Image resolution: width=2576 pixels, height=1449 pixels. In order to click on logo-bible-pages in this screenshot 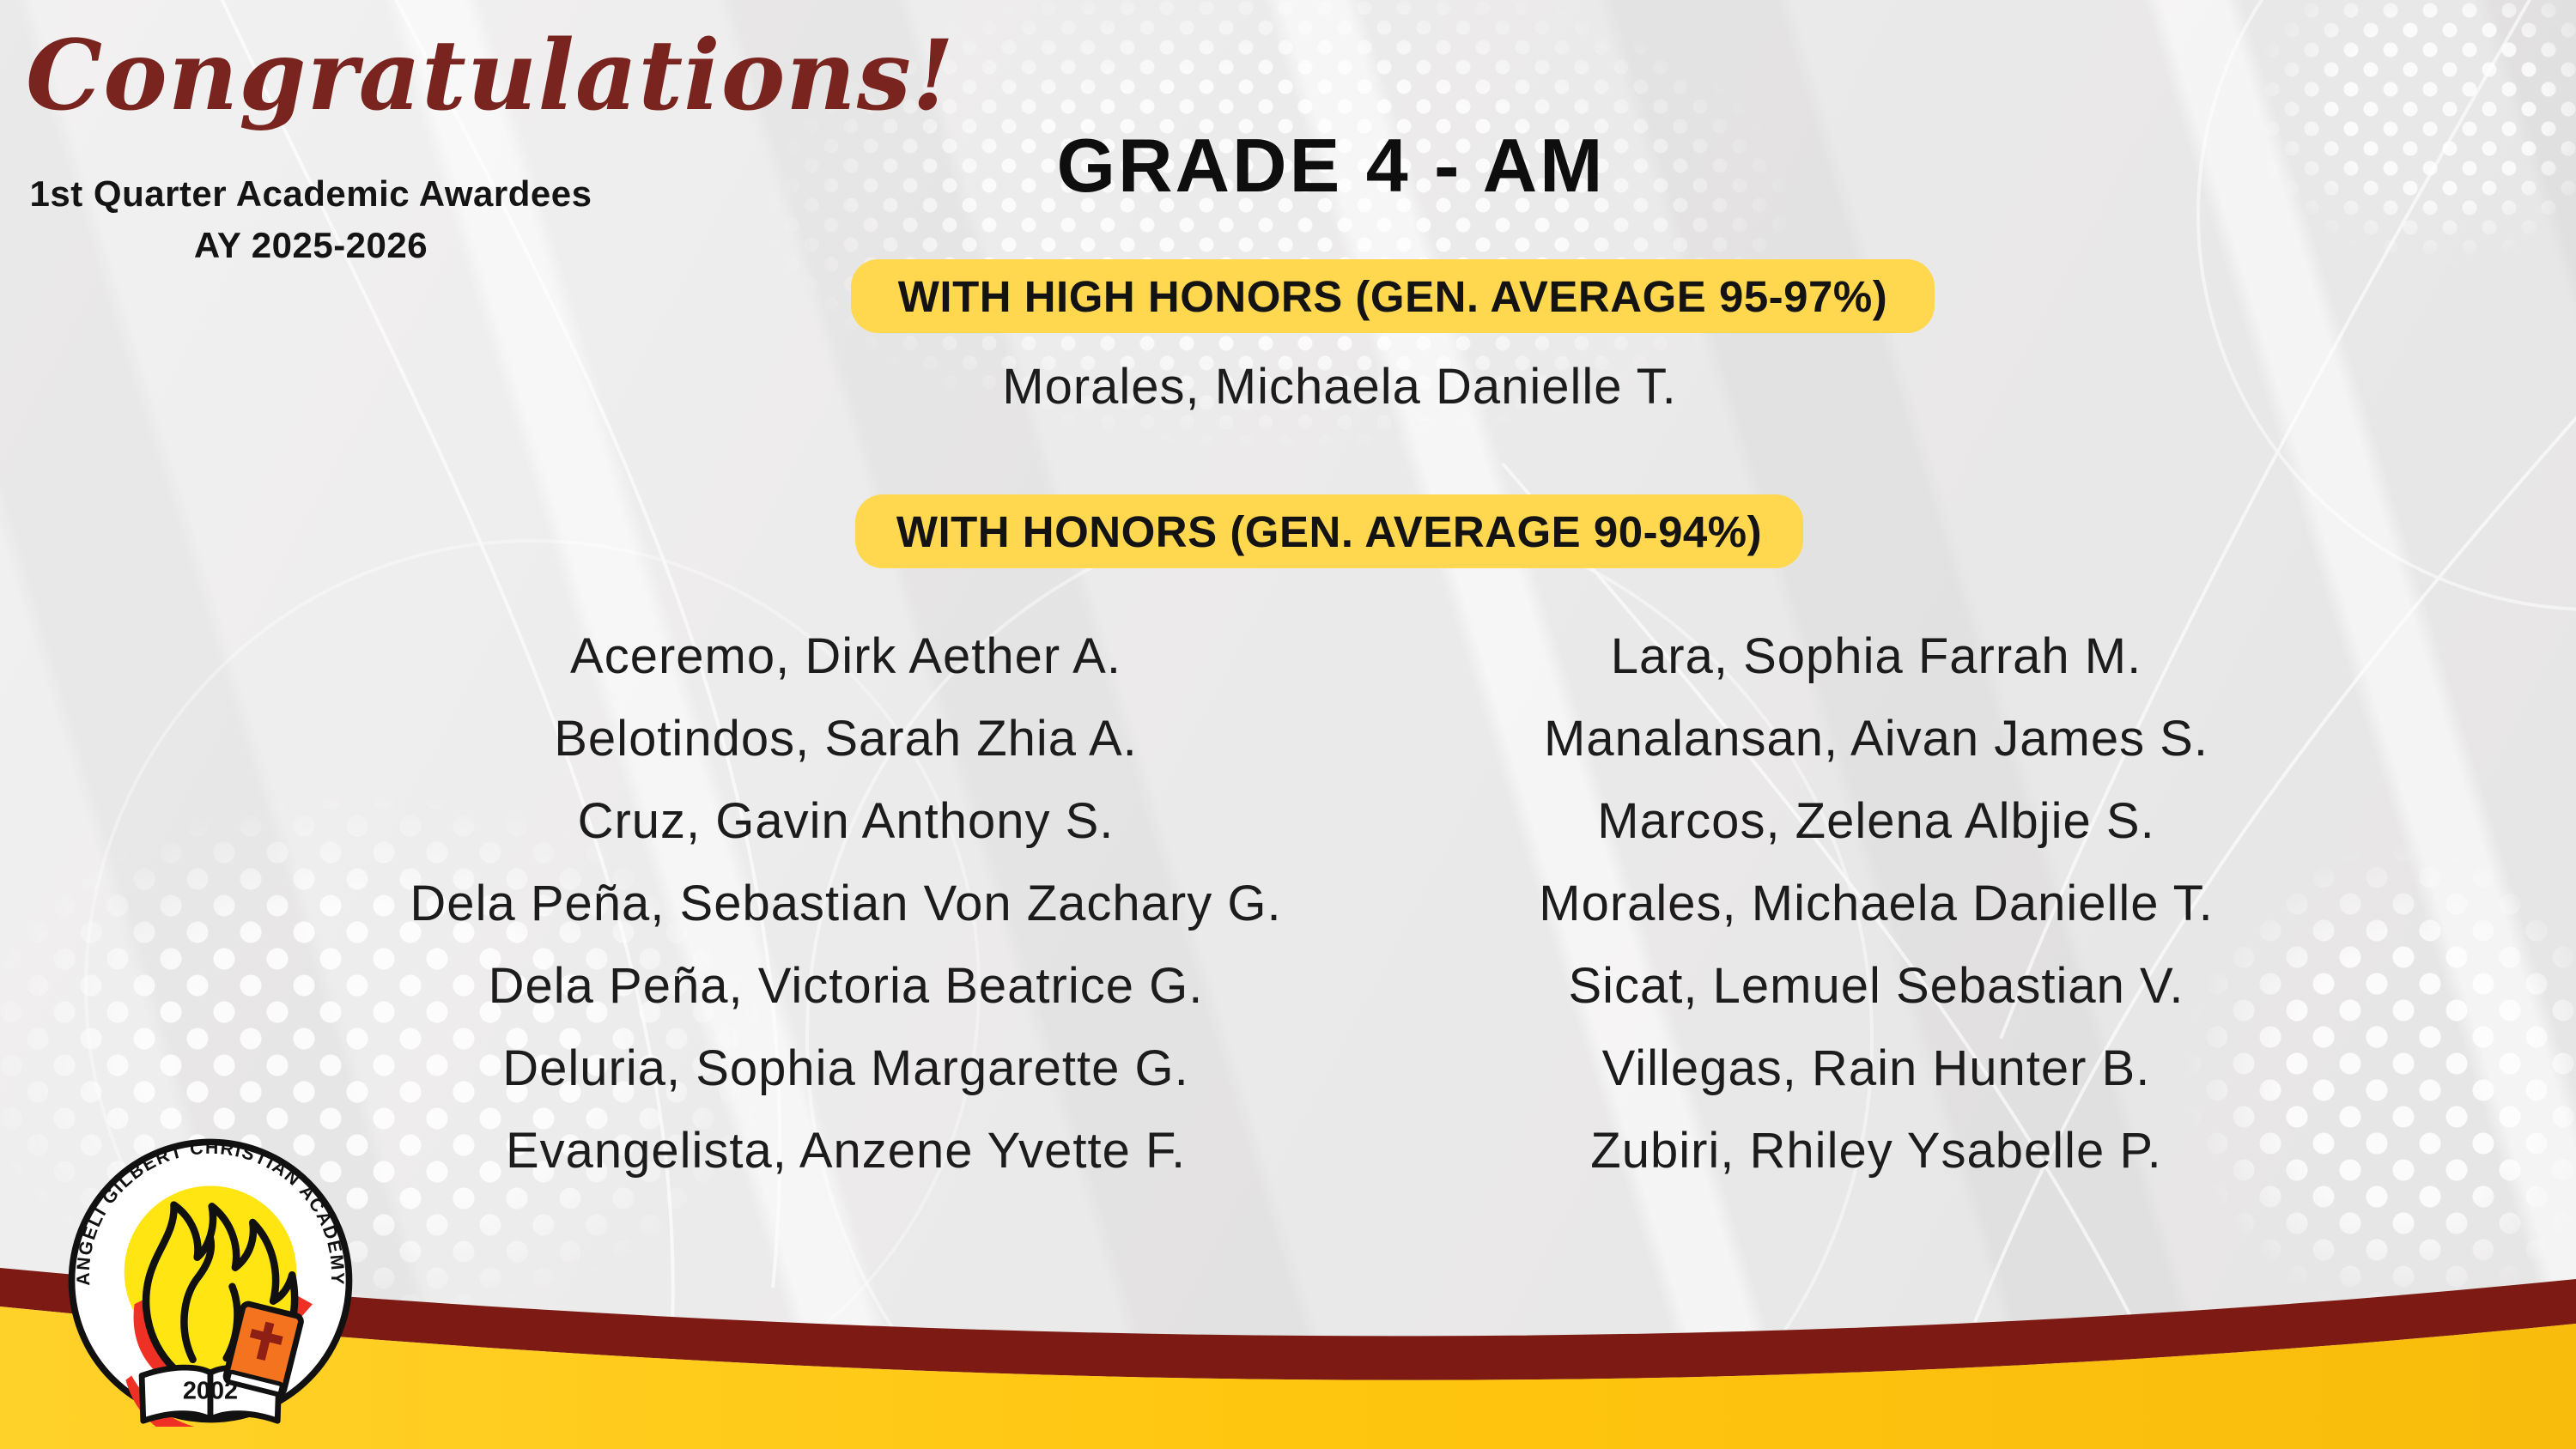, I will do `click(255, 1383)`.